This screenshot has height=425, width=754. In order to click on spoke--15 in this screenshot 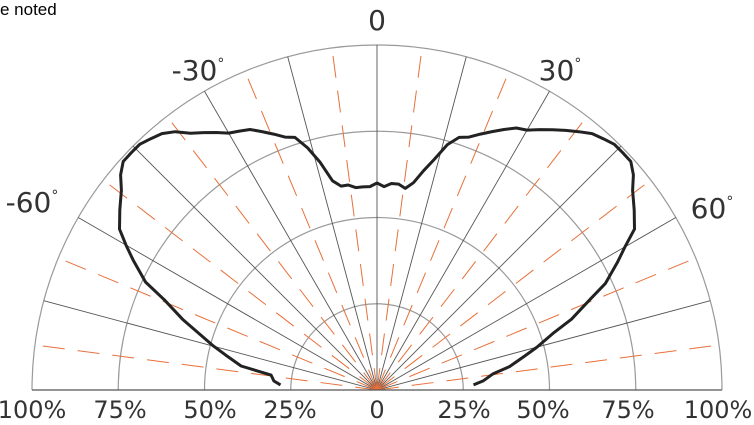, I will do `click(332, 223)`.